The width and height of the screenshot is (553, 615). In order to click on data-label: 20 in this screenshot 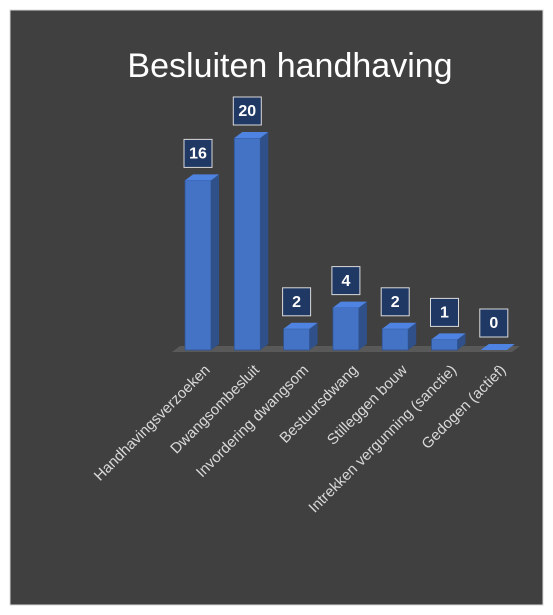, I will do `click(247, 111)`.